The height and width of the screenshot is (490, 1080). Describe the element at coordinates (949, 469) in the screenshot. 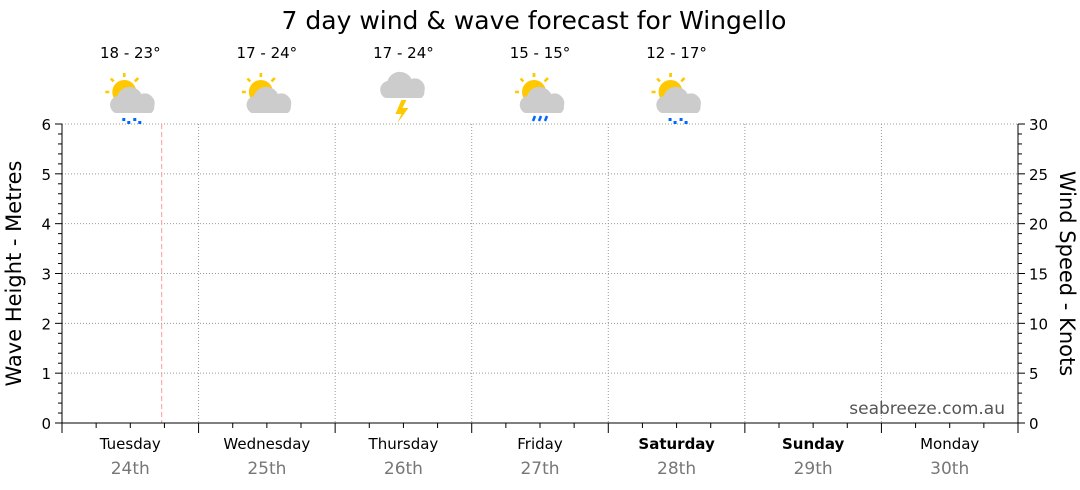

I see `day-date: 30th` at that location.